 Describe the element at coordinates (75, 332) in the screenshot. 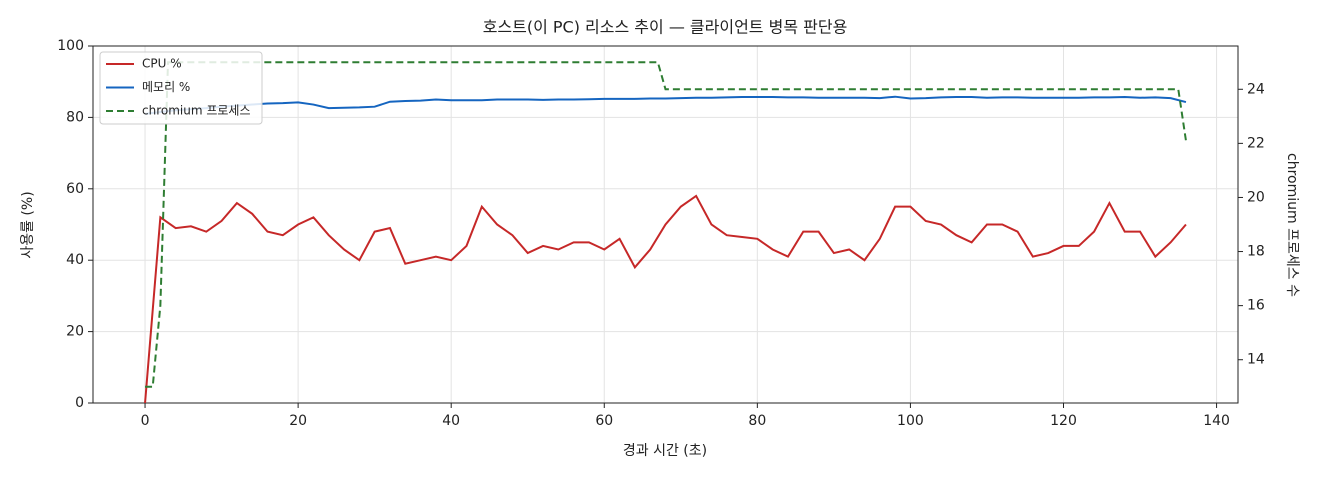

I see `y-tick-label: 20` at that location.